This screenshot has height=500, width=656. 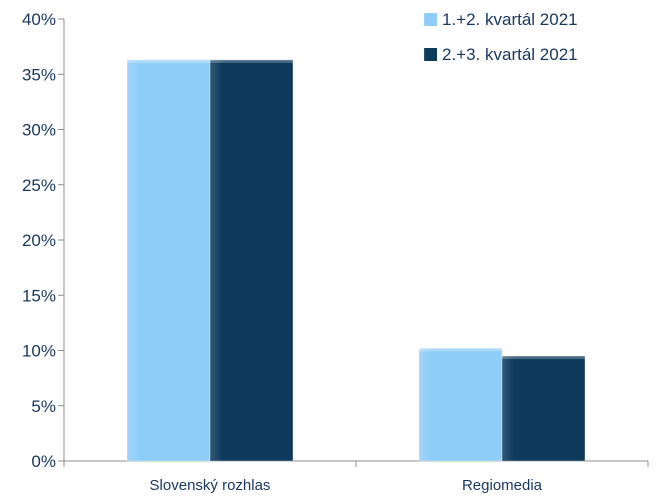 I want to click on y-axis: 0% 5% 10% 15% 20% 25% 30% 35% 40%, so click(x=43, y=240).